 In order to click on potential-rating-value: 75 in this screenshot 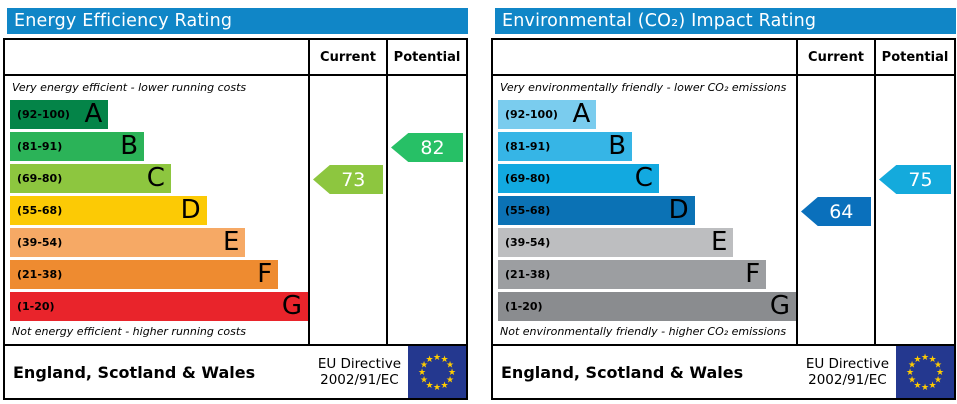, I will do `click(920, 179)`.